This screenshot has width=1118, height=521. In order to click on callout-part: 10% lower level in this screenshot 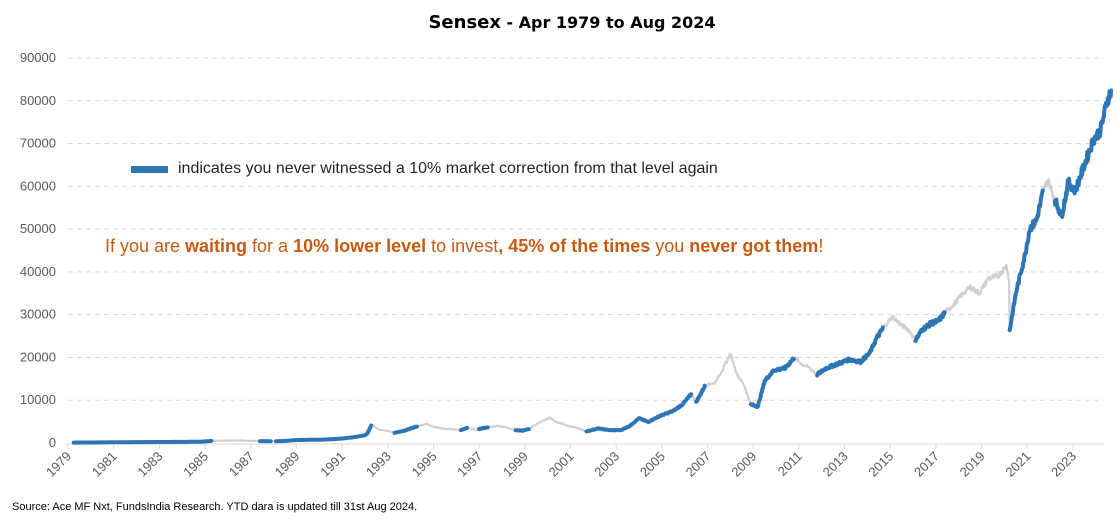, I will do `click(360, 246)`.